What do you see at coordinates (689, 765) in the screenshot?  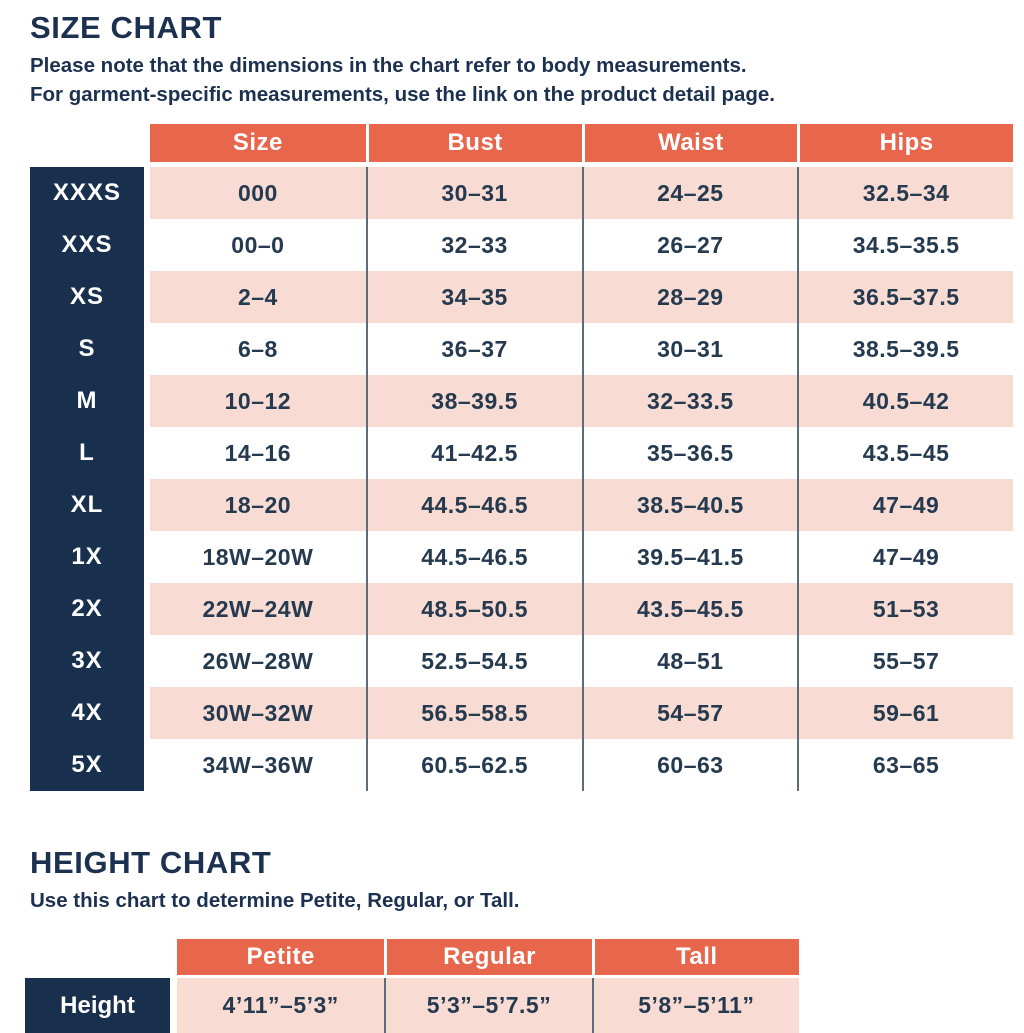 I see `cell-waist: 60–63` at bounding box center [689, 765].